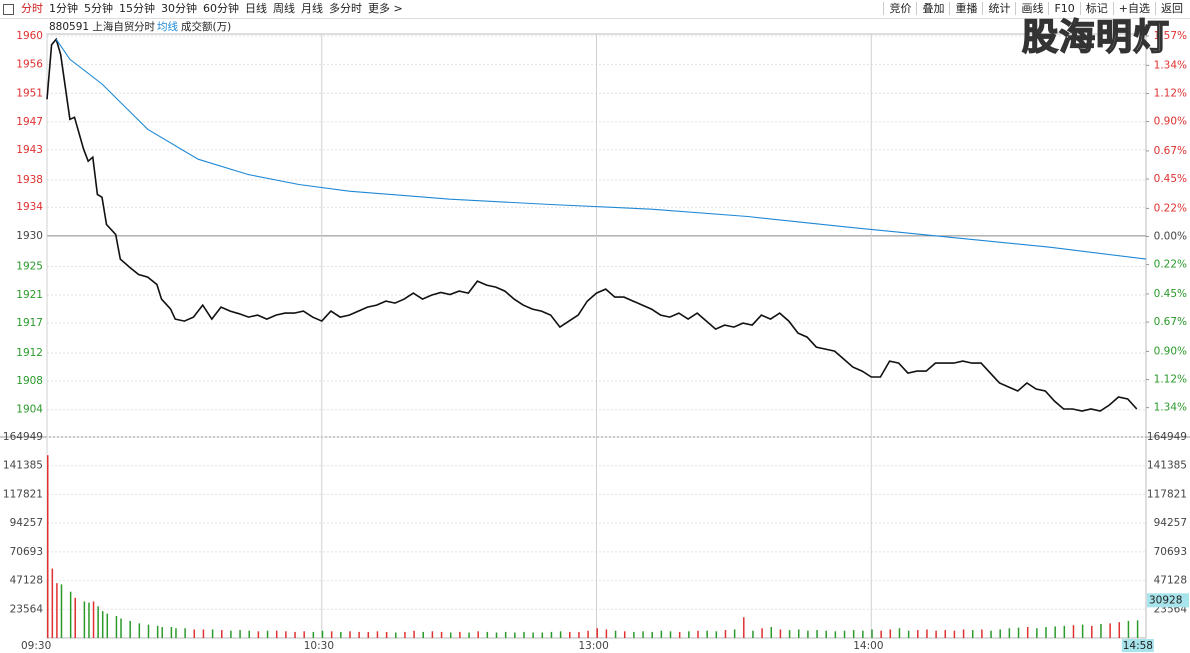 This screenshot has width=1190, height=653. I want to click on y2-tick-label: 1.57%, so click(1170, 36).